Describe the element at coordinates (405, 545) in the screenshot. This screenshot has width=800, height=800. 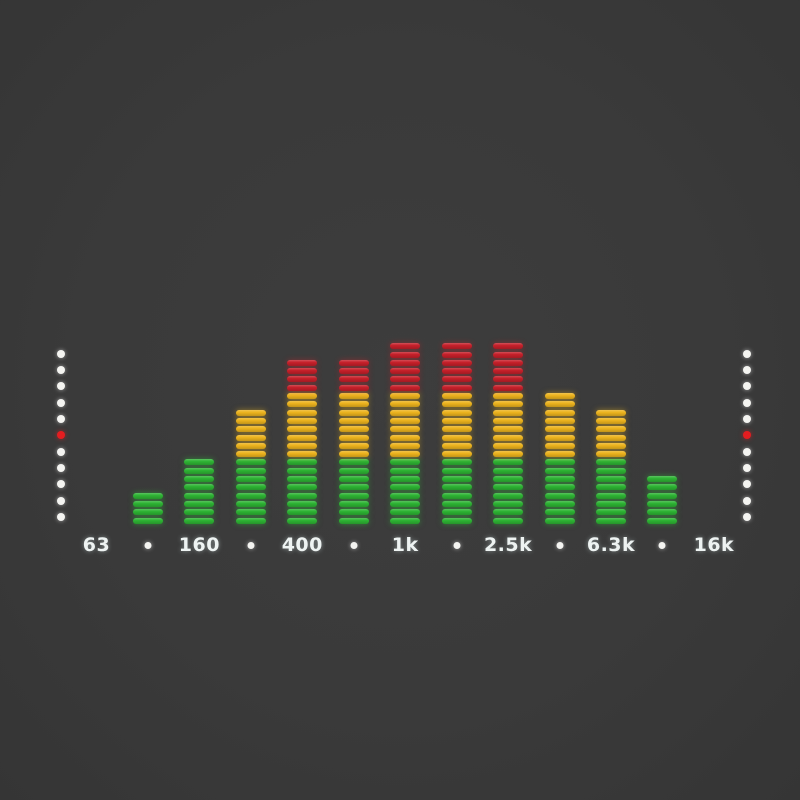
I see `freq-label: 1k` at that location.